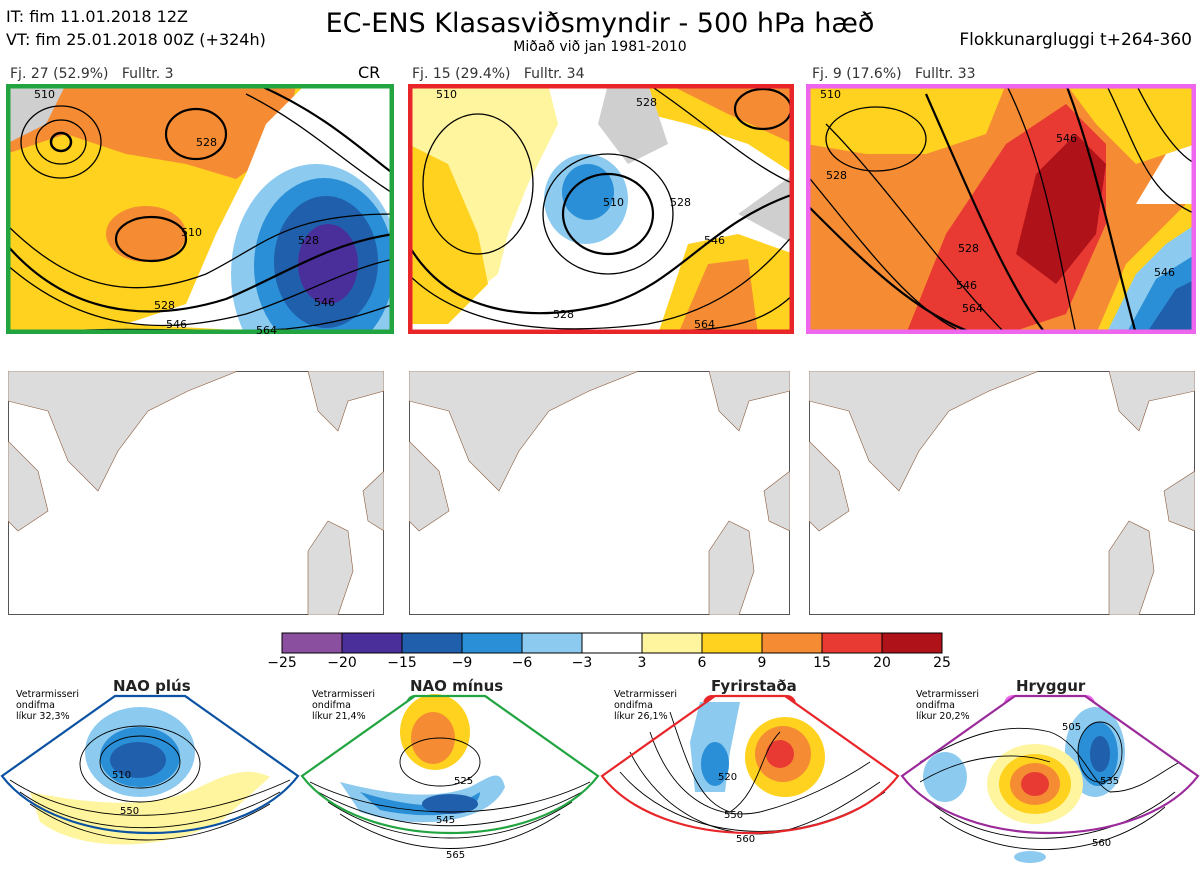 The height and width of the screenshot is (871, 1200). I want to click on regime-4-map: 505 535 560, so click(1050, 778).